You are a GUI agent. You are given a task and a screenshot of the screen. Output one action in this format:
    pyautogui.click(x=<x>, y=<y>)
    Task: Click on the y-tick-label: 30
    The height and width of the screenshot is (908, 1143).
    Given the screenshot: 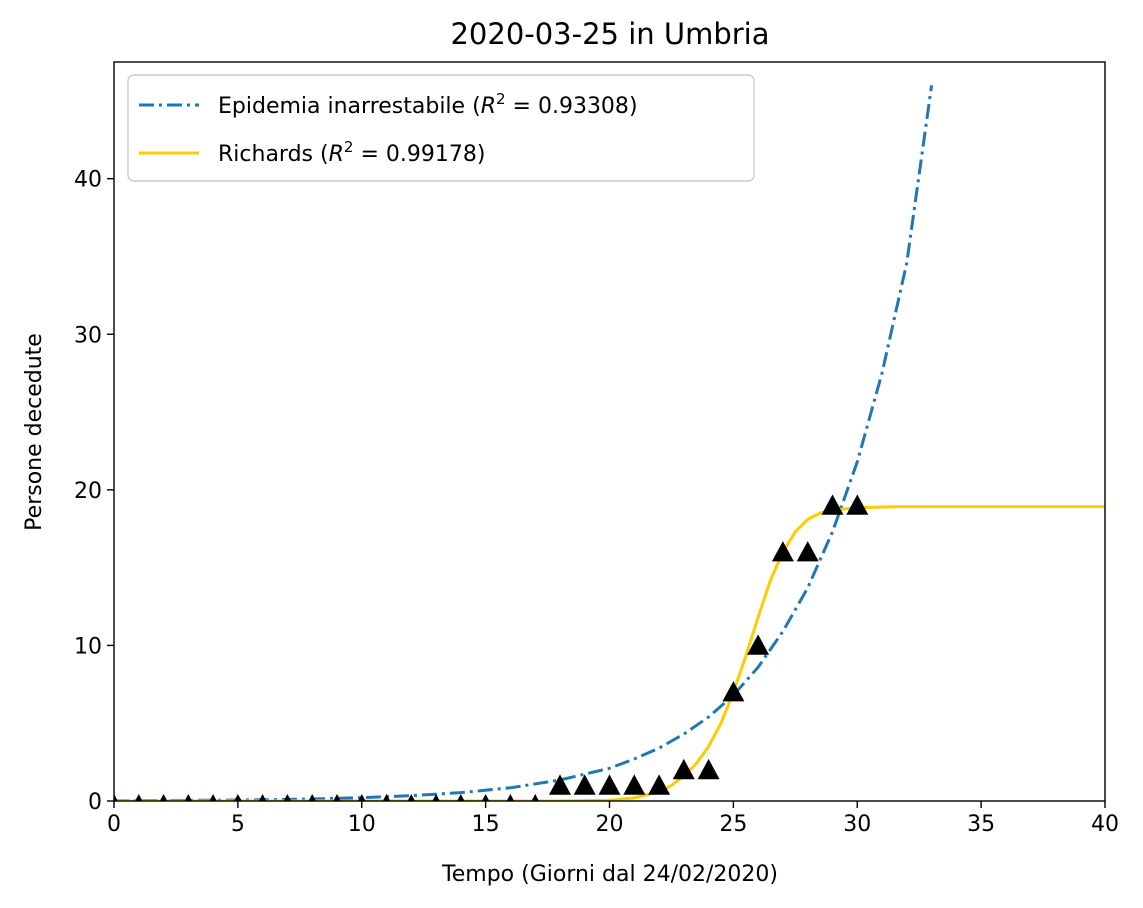 What is the action you would take?
    pyautogui.click(x=88, y=335)
    